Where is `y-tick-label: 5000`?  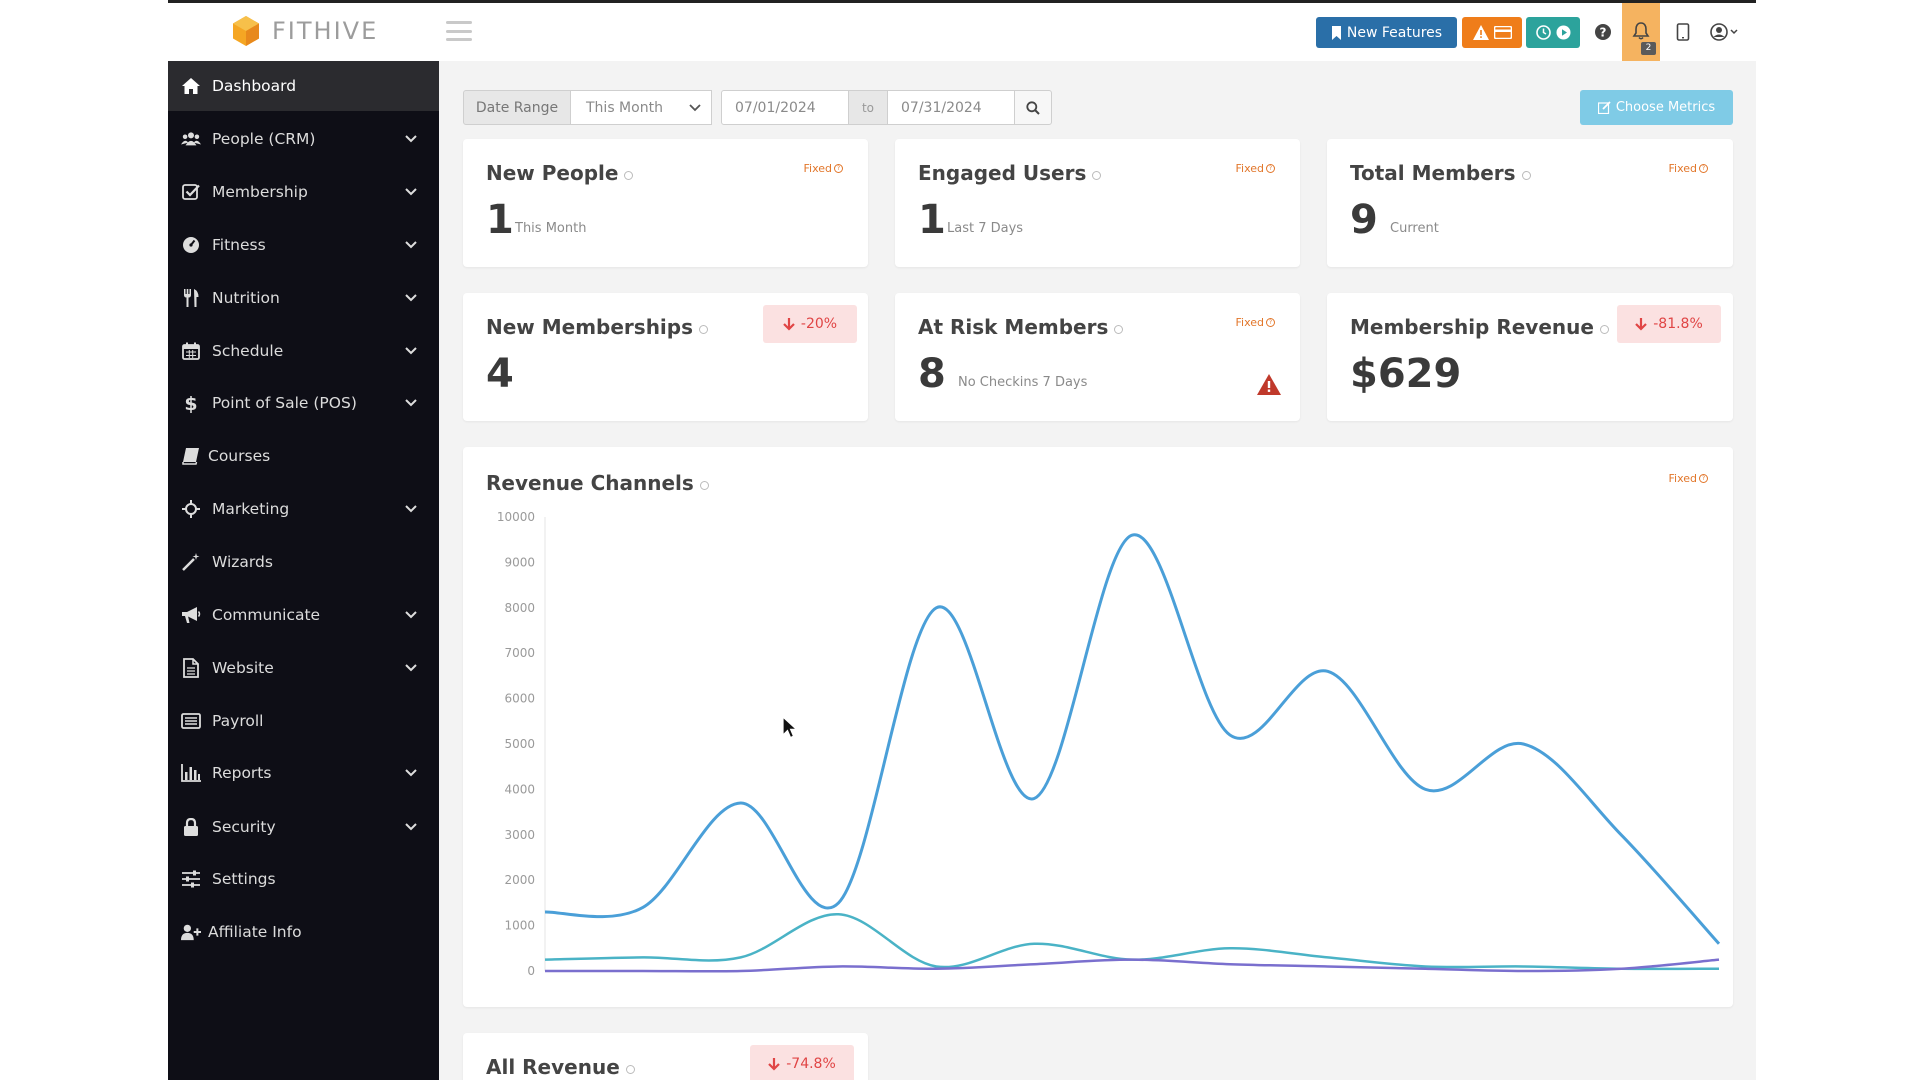 y-tick-label: 5000 is located at coordinates (519, 744).